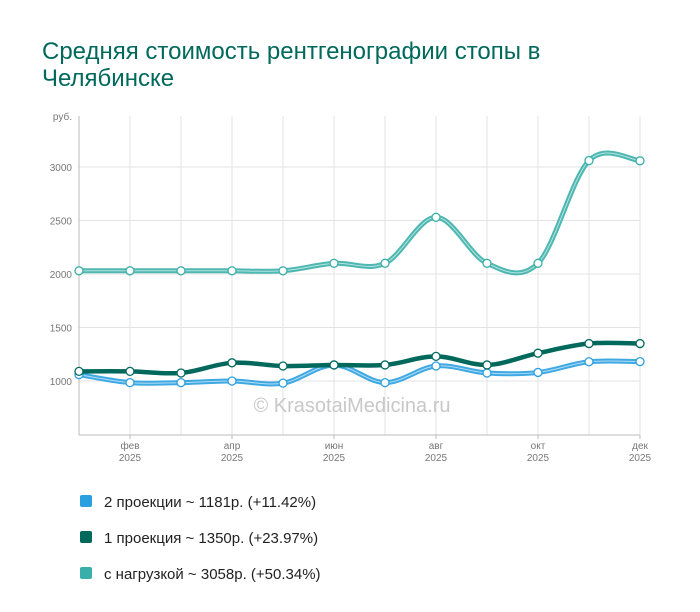 The height and width of the screenshot is (612, 700). What do you see at coordinates (61, 168) in the screenshot?
I see `y-tick-label: 3000` at bounding box center [61, 168].